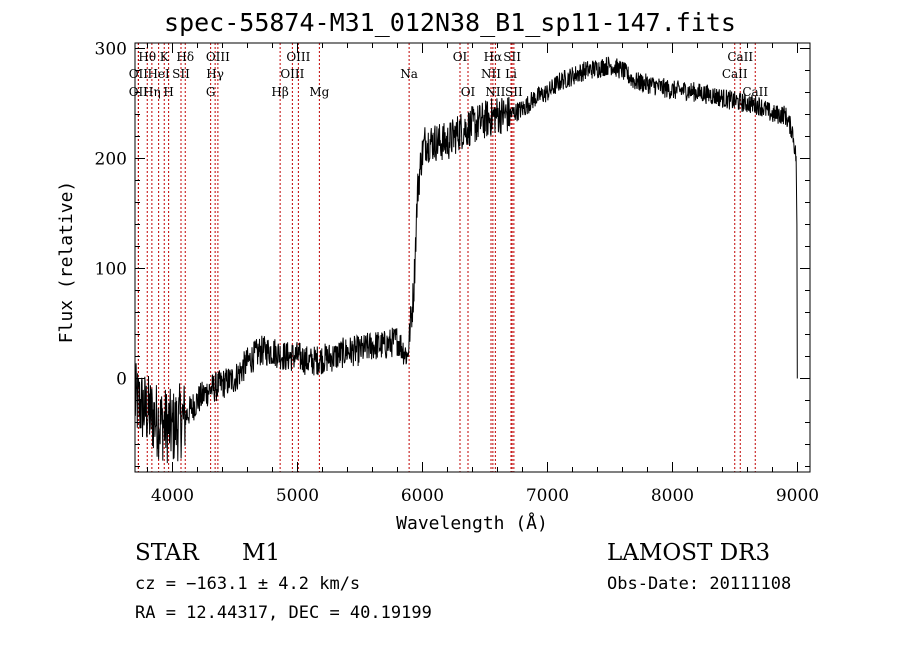 This screenshot has width=900, height=649. What do you see at coordinates (248, 584) in the screenshot?
I see `redshift-velocity: cz = −163.1 ± 4.2 km/s` at bounding box center [248, 584].